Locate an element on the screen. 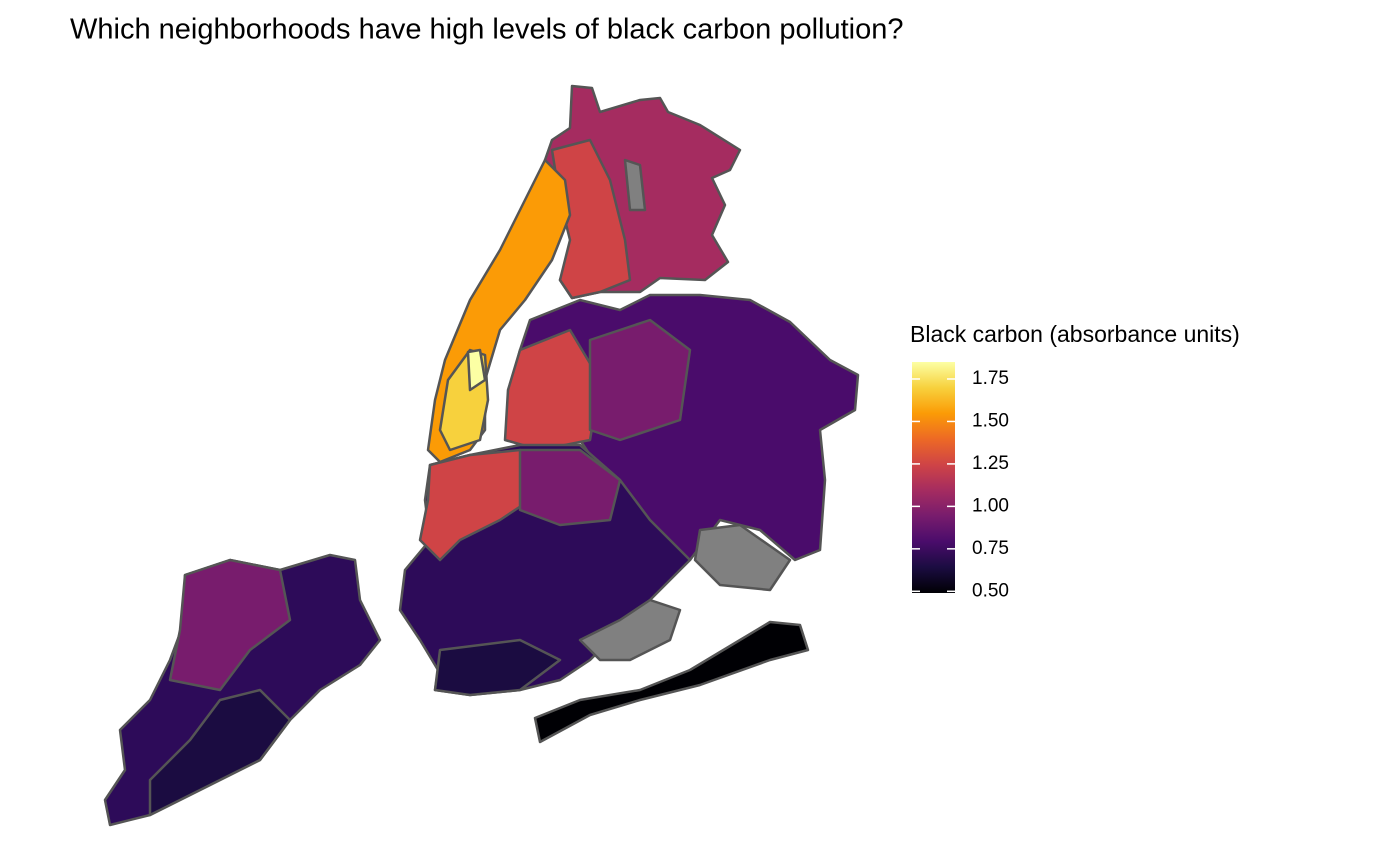 Image resolution: width=1400 pixels, height=865 pixels. colorbar-tick-label: 1.00 is located at coordinates (990, 505).